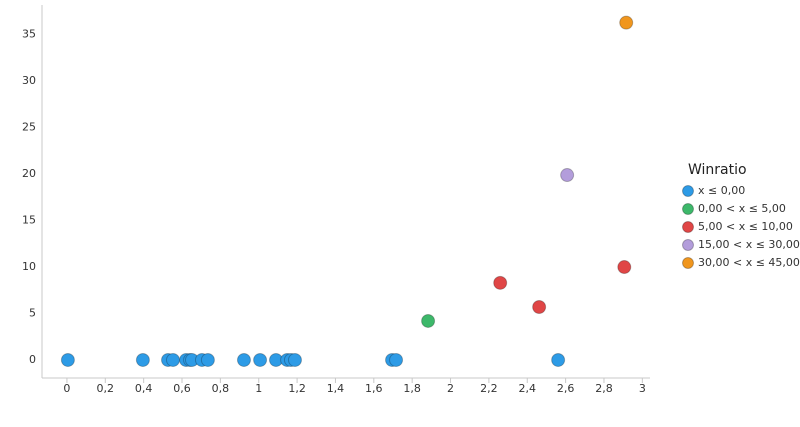  I want to click on legend-label: 15,00 < x ≤ 30,00, so click(749, 244).